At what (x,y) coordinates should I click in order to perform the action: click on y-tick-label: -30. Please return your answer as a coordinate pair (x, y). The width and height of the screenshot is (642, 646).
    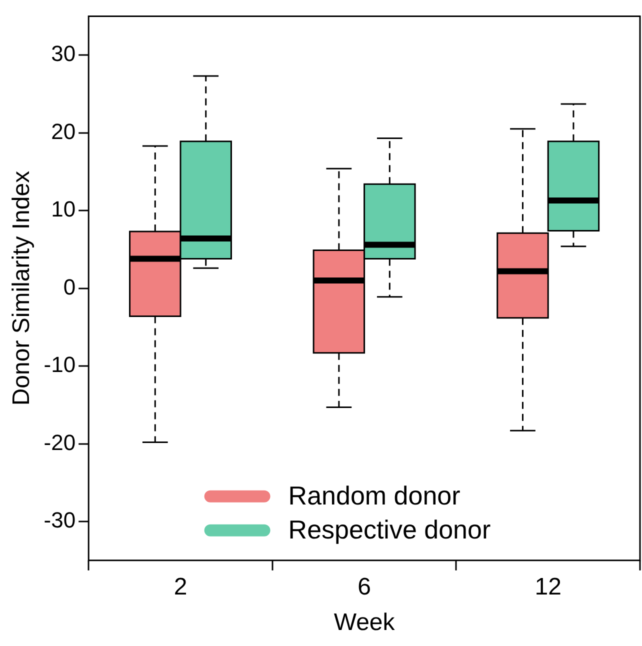
    Looking at the image, I should click on (60, 520).